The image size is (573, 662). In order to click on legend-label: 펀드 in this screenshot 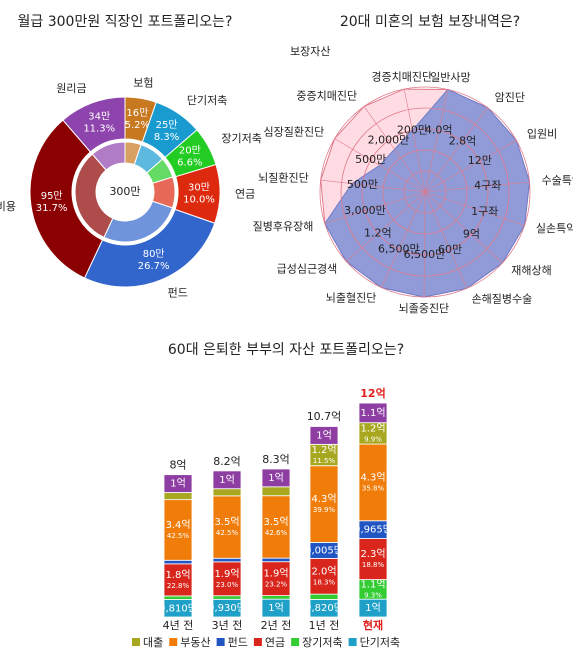, I will do `click(238, 642)`.